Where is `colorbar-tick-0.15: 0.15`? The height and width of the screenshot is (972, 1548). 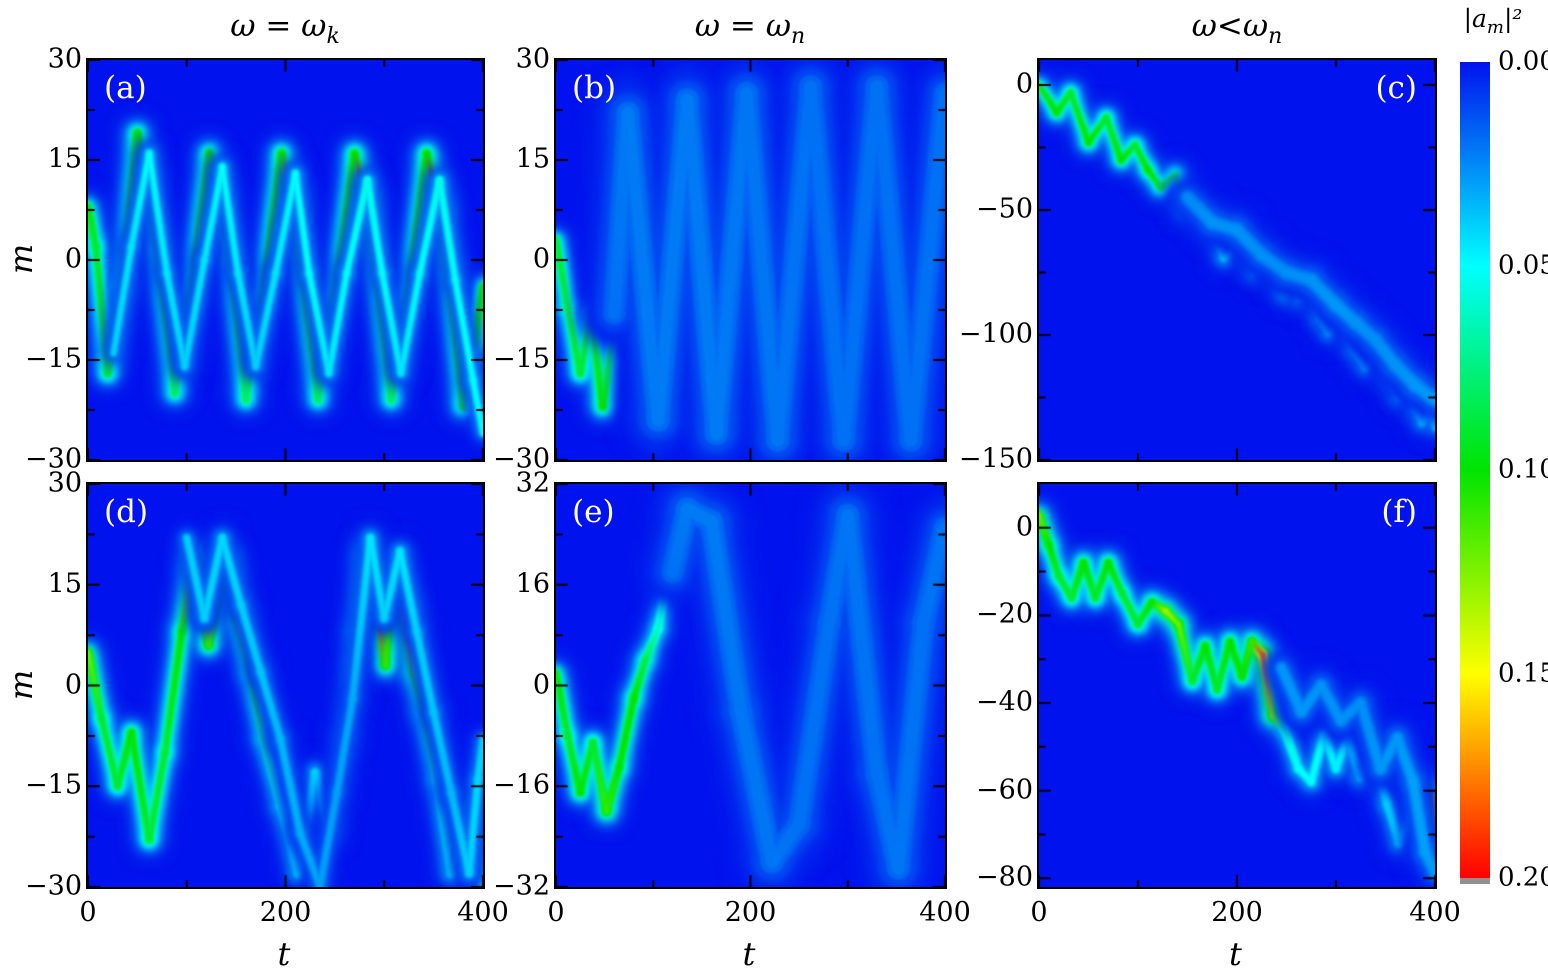
colorbar-tick-0.15: 0.15 is located at coordinates (1523, 673).